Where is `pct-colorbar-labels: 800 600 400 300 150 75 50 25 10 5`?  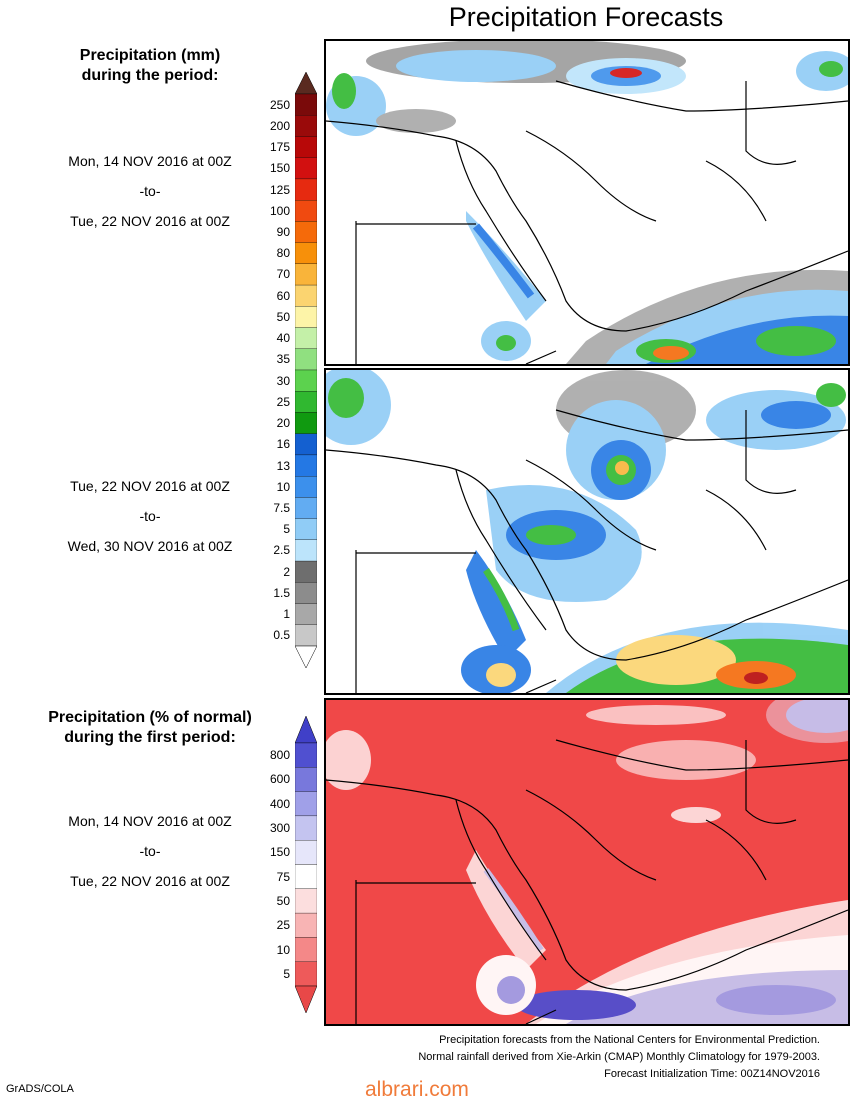
pct-colorbar-labels: 800 600 400 300 150 75 50 25 10 5 is located at coordinates (276, 525).